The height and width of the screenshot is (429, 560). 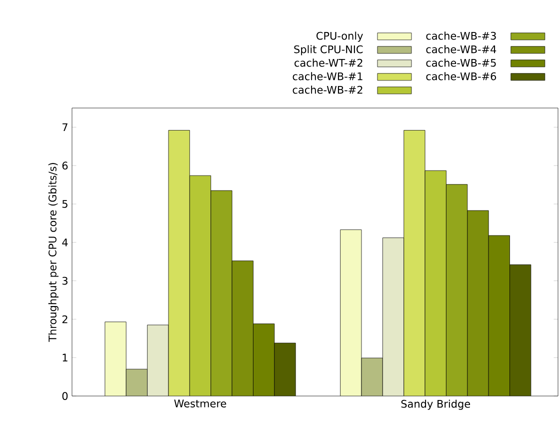 I want to click on legend-label: cache-WB-#2, so click(x=327, y=90).